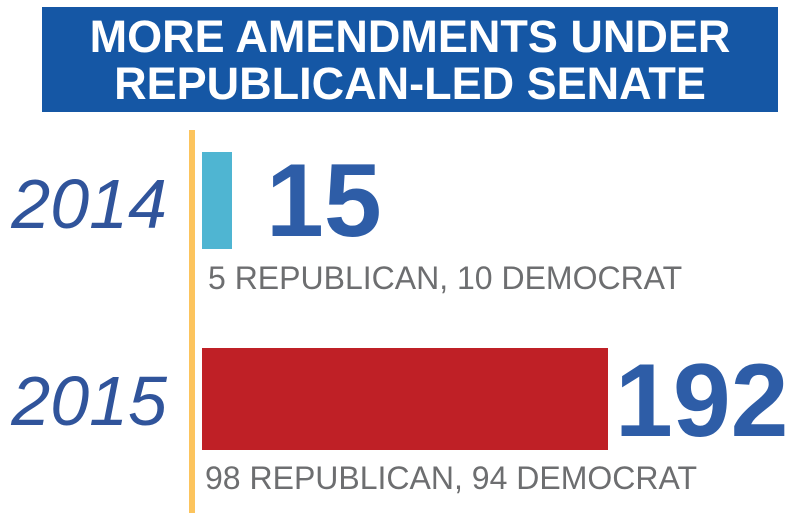 The width and height of the screenshot is (800, 522). What do you see at coordinates (89, 204) in the screenshot?
I see `year-label-2014: 2014` at bounding box center [89, 204].